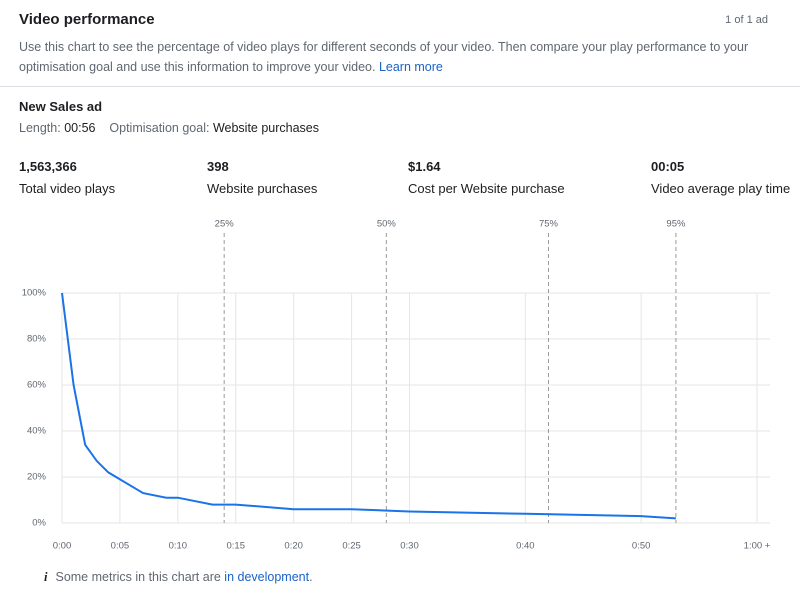 The height and width of the screenshot is (600, 800). What do you see at coordinates (37, 431) in the screenshot?
I see `y-tick-label: 40%` at bounding box center [37, 431].